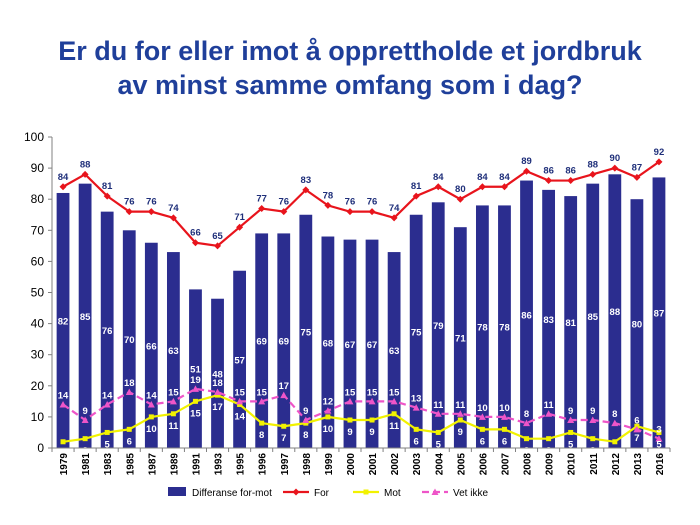 This screenshot has width=700, height=525. I want to click on legend-label: For, so click(322, 493).